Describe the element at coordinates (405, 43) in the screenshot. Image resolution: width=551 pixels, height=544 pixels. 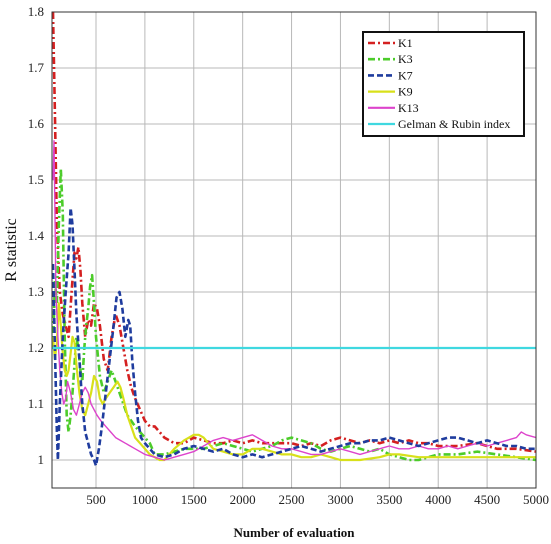
I see `legend-label: K1` at that location.